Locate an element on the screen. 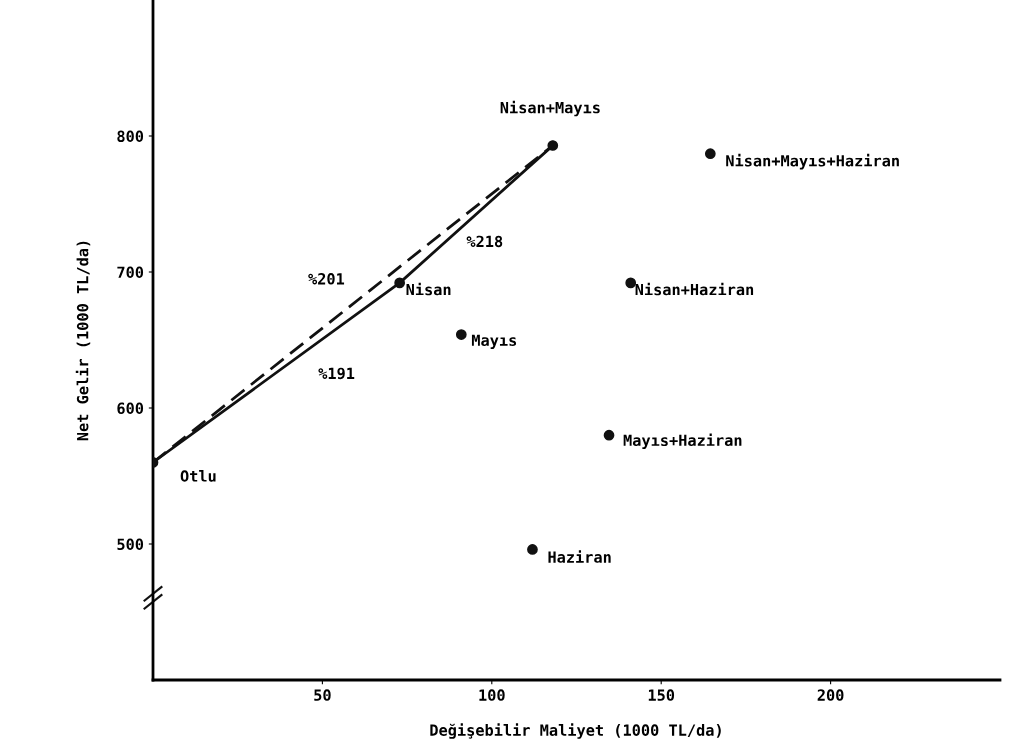 Image resolution: width=1030 pixels, height=745 pixels. x-tick-label: 200 is located at coordinates (830, 695).